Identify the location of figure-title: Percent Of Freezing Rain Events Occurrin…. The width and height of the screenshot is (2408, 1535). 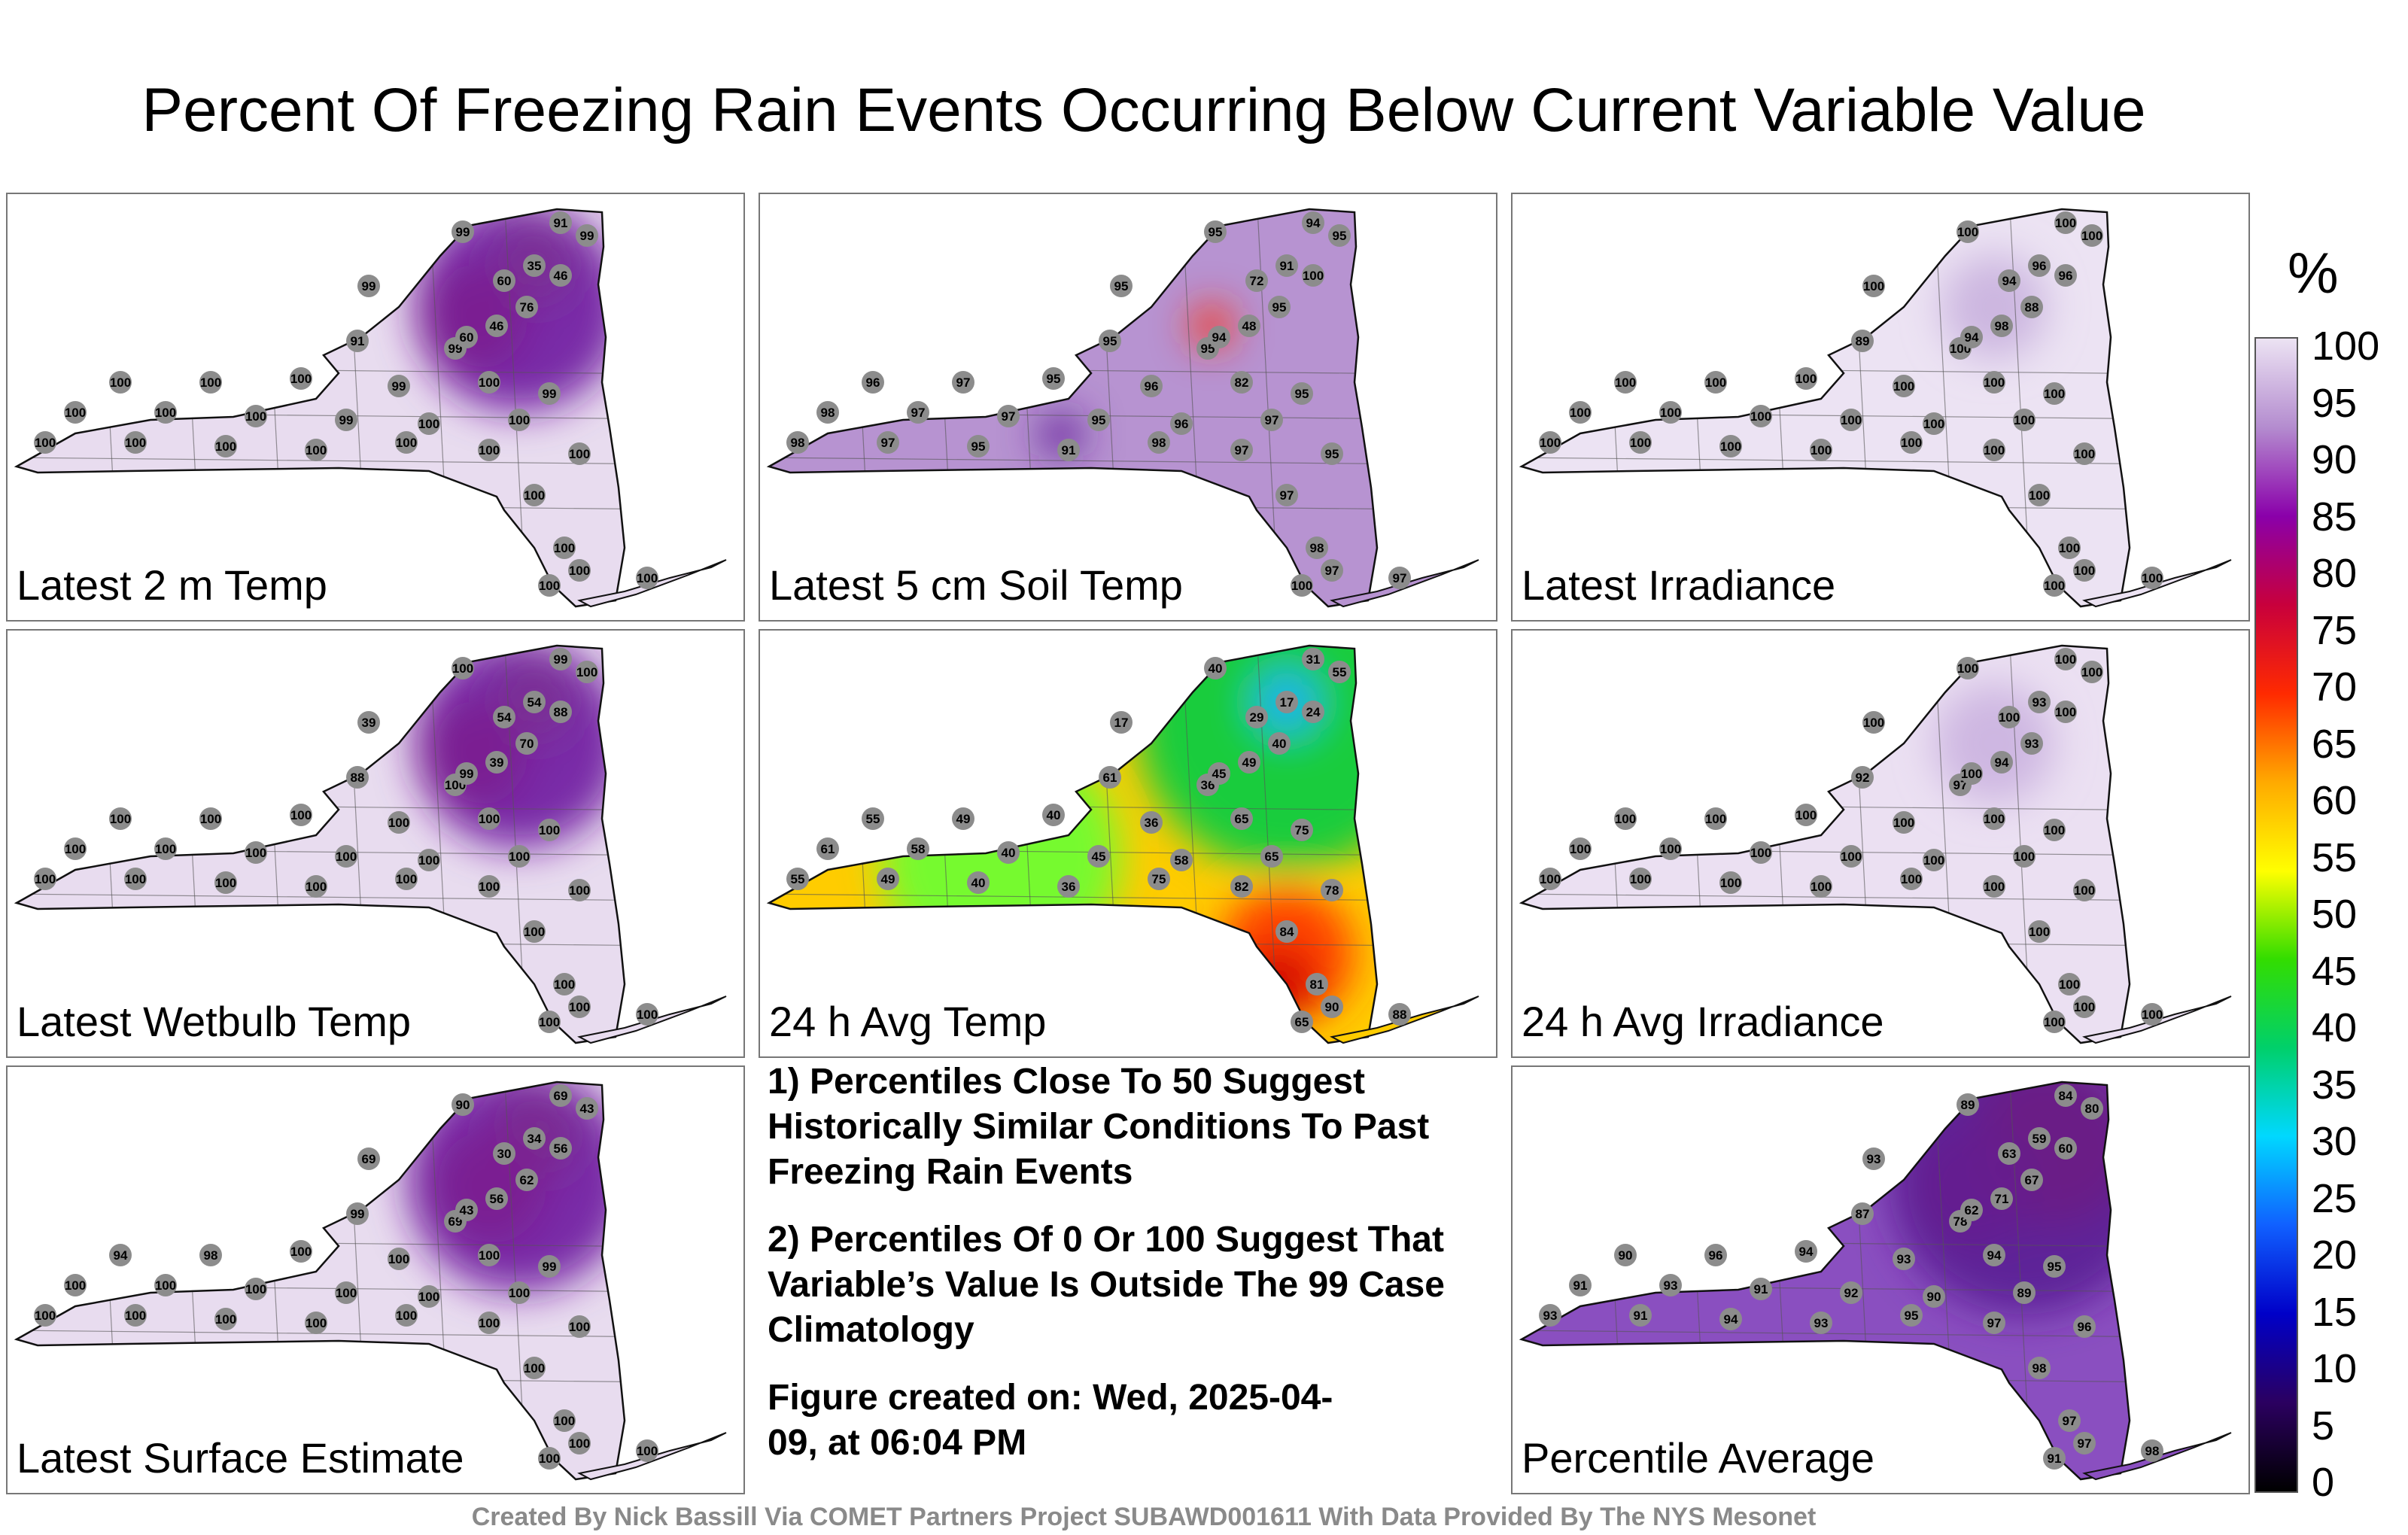
(1143, 110).